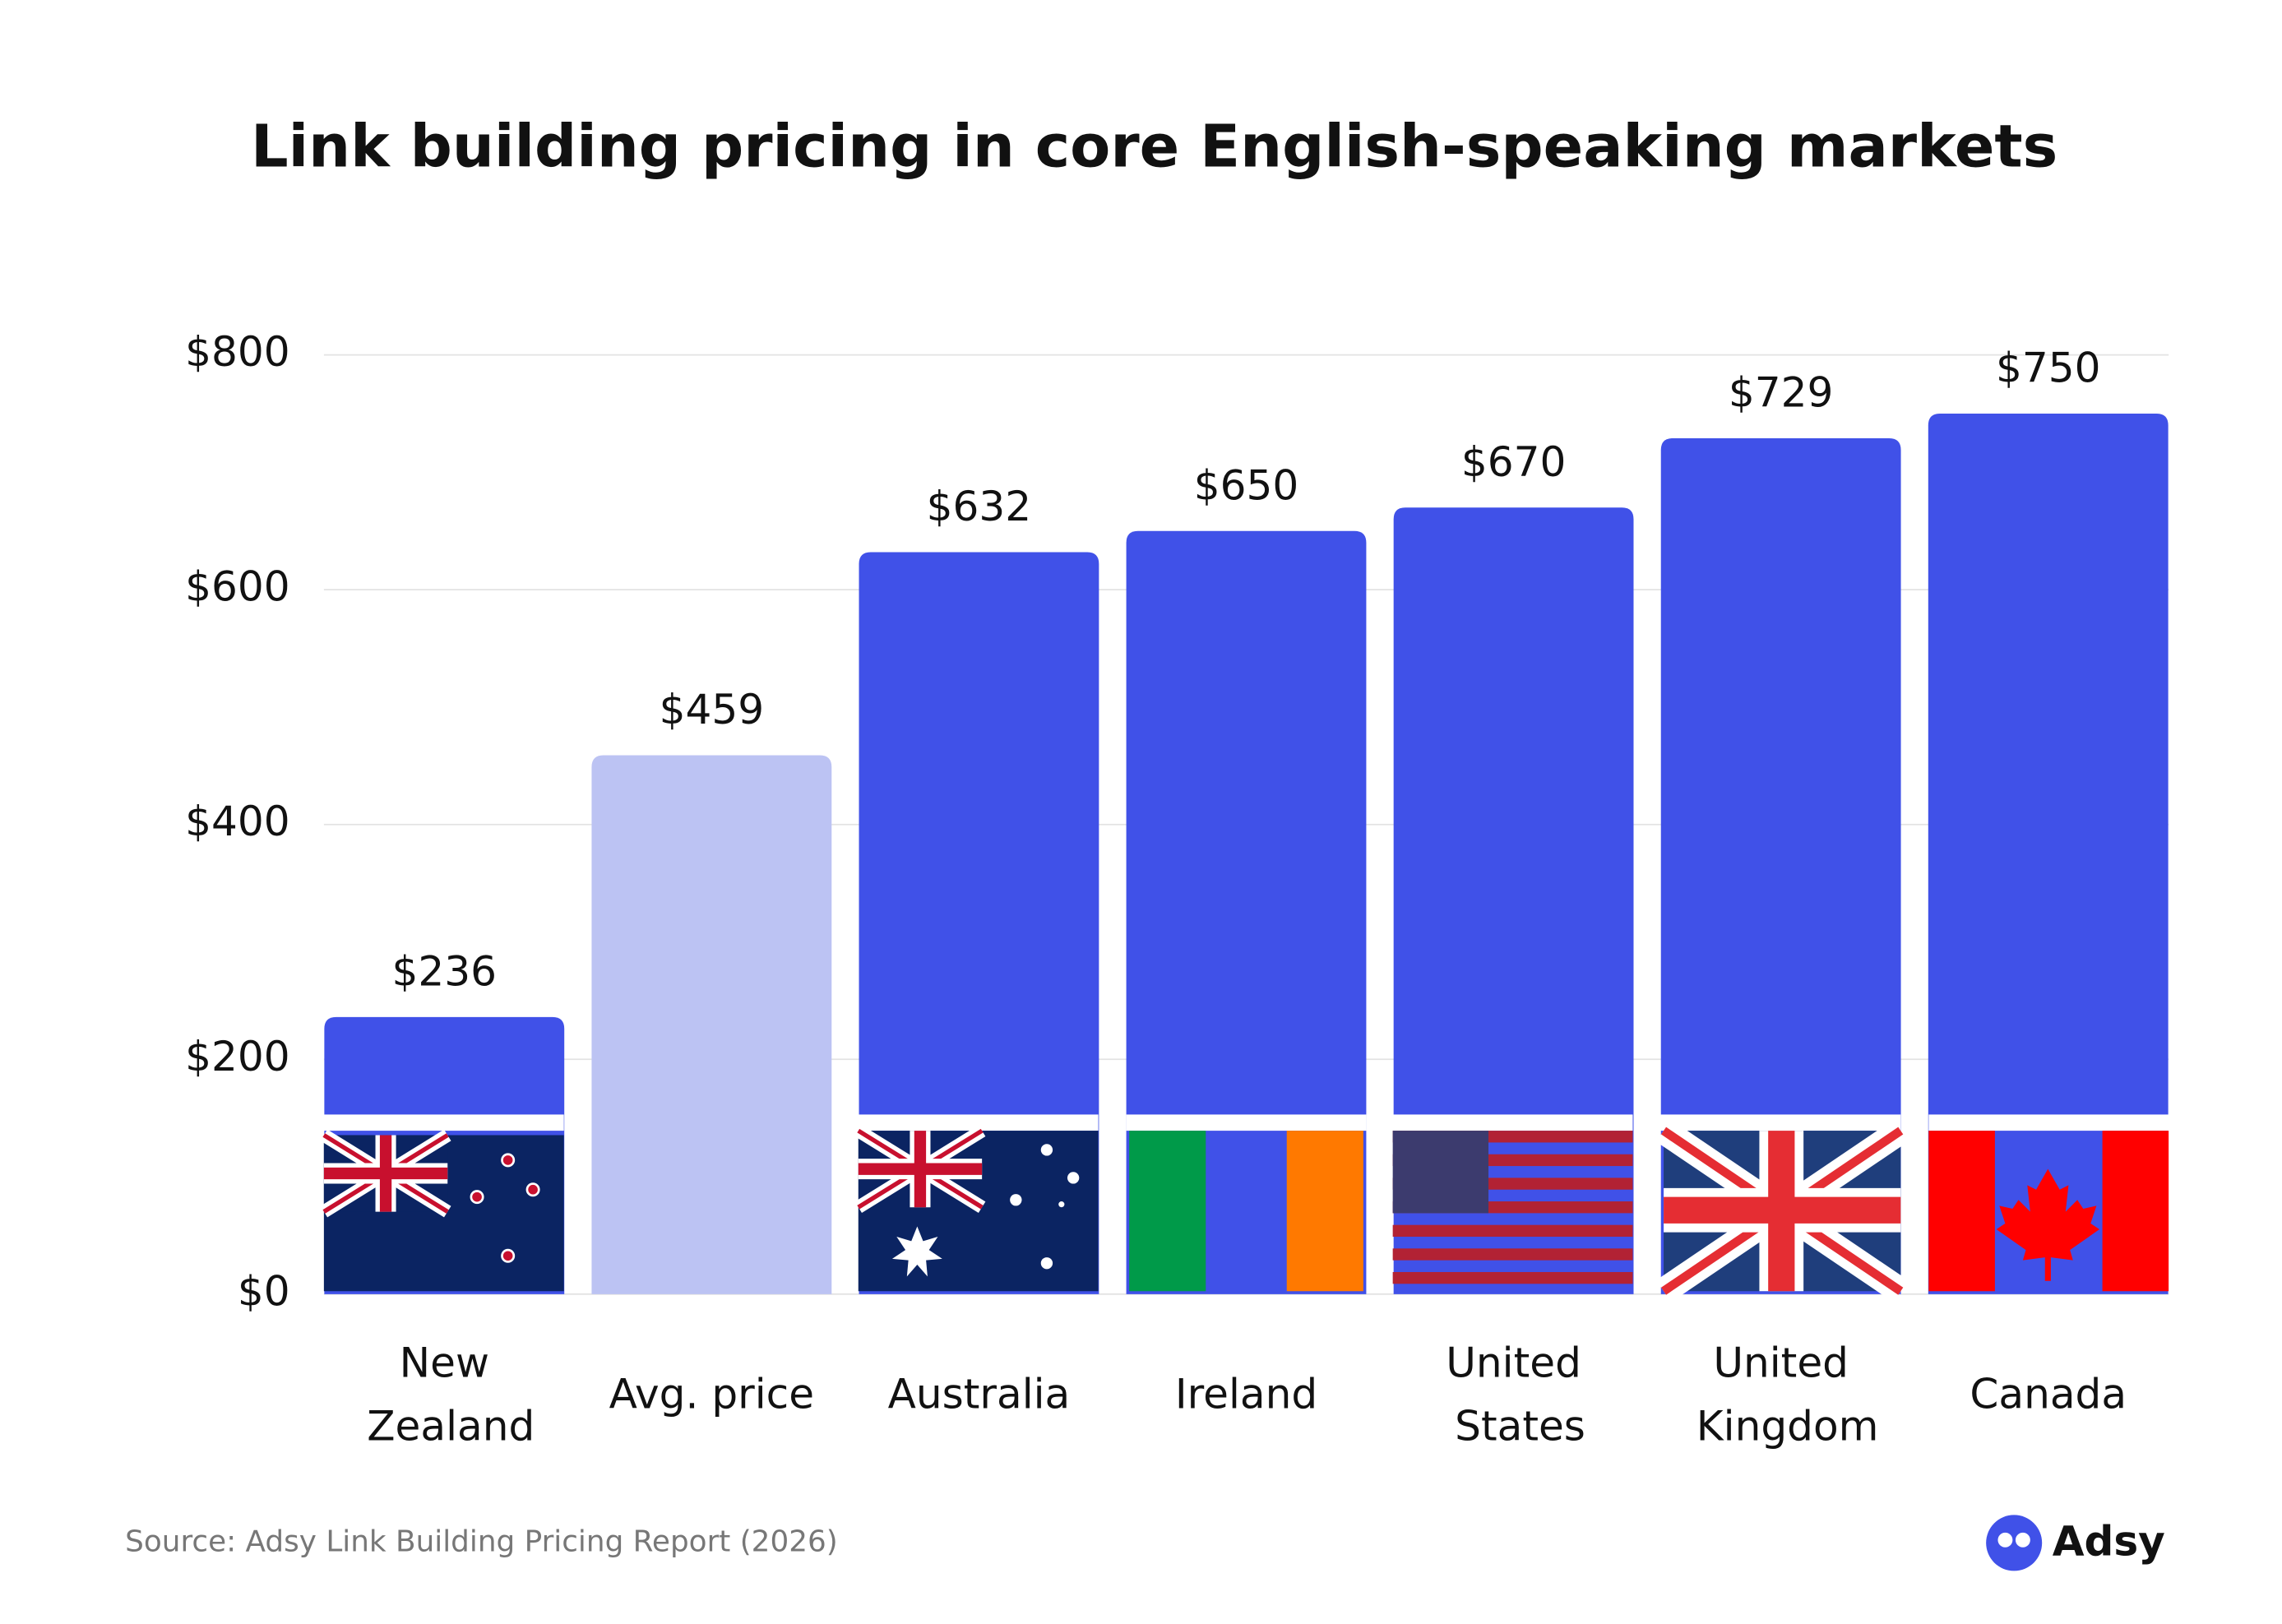 The width and height of the screenshot is (2282, 1624). What do you see at coordinates (264, 1290) in the screenshot?
I see `y-tick-label: $0` at bounding box center [264, 1290].